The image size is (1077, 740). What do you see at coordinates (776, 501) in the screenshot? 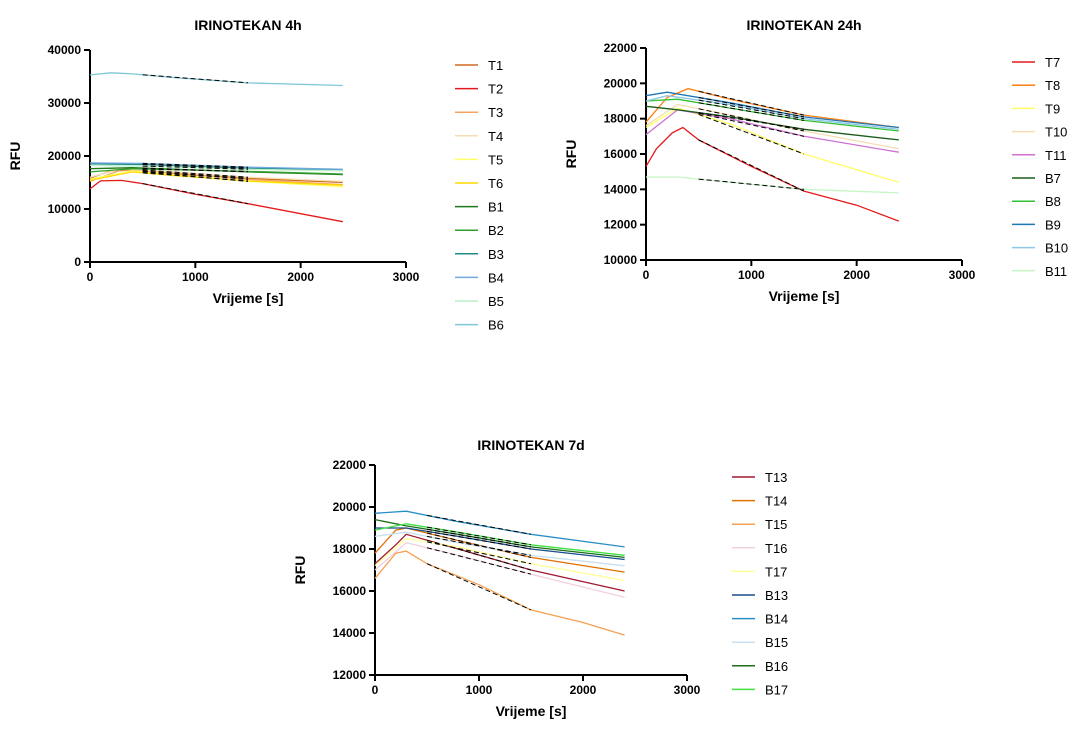
I see `legend-label-t14: T14` at bounding box center [776, 501].